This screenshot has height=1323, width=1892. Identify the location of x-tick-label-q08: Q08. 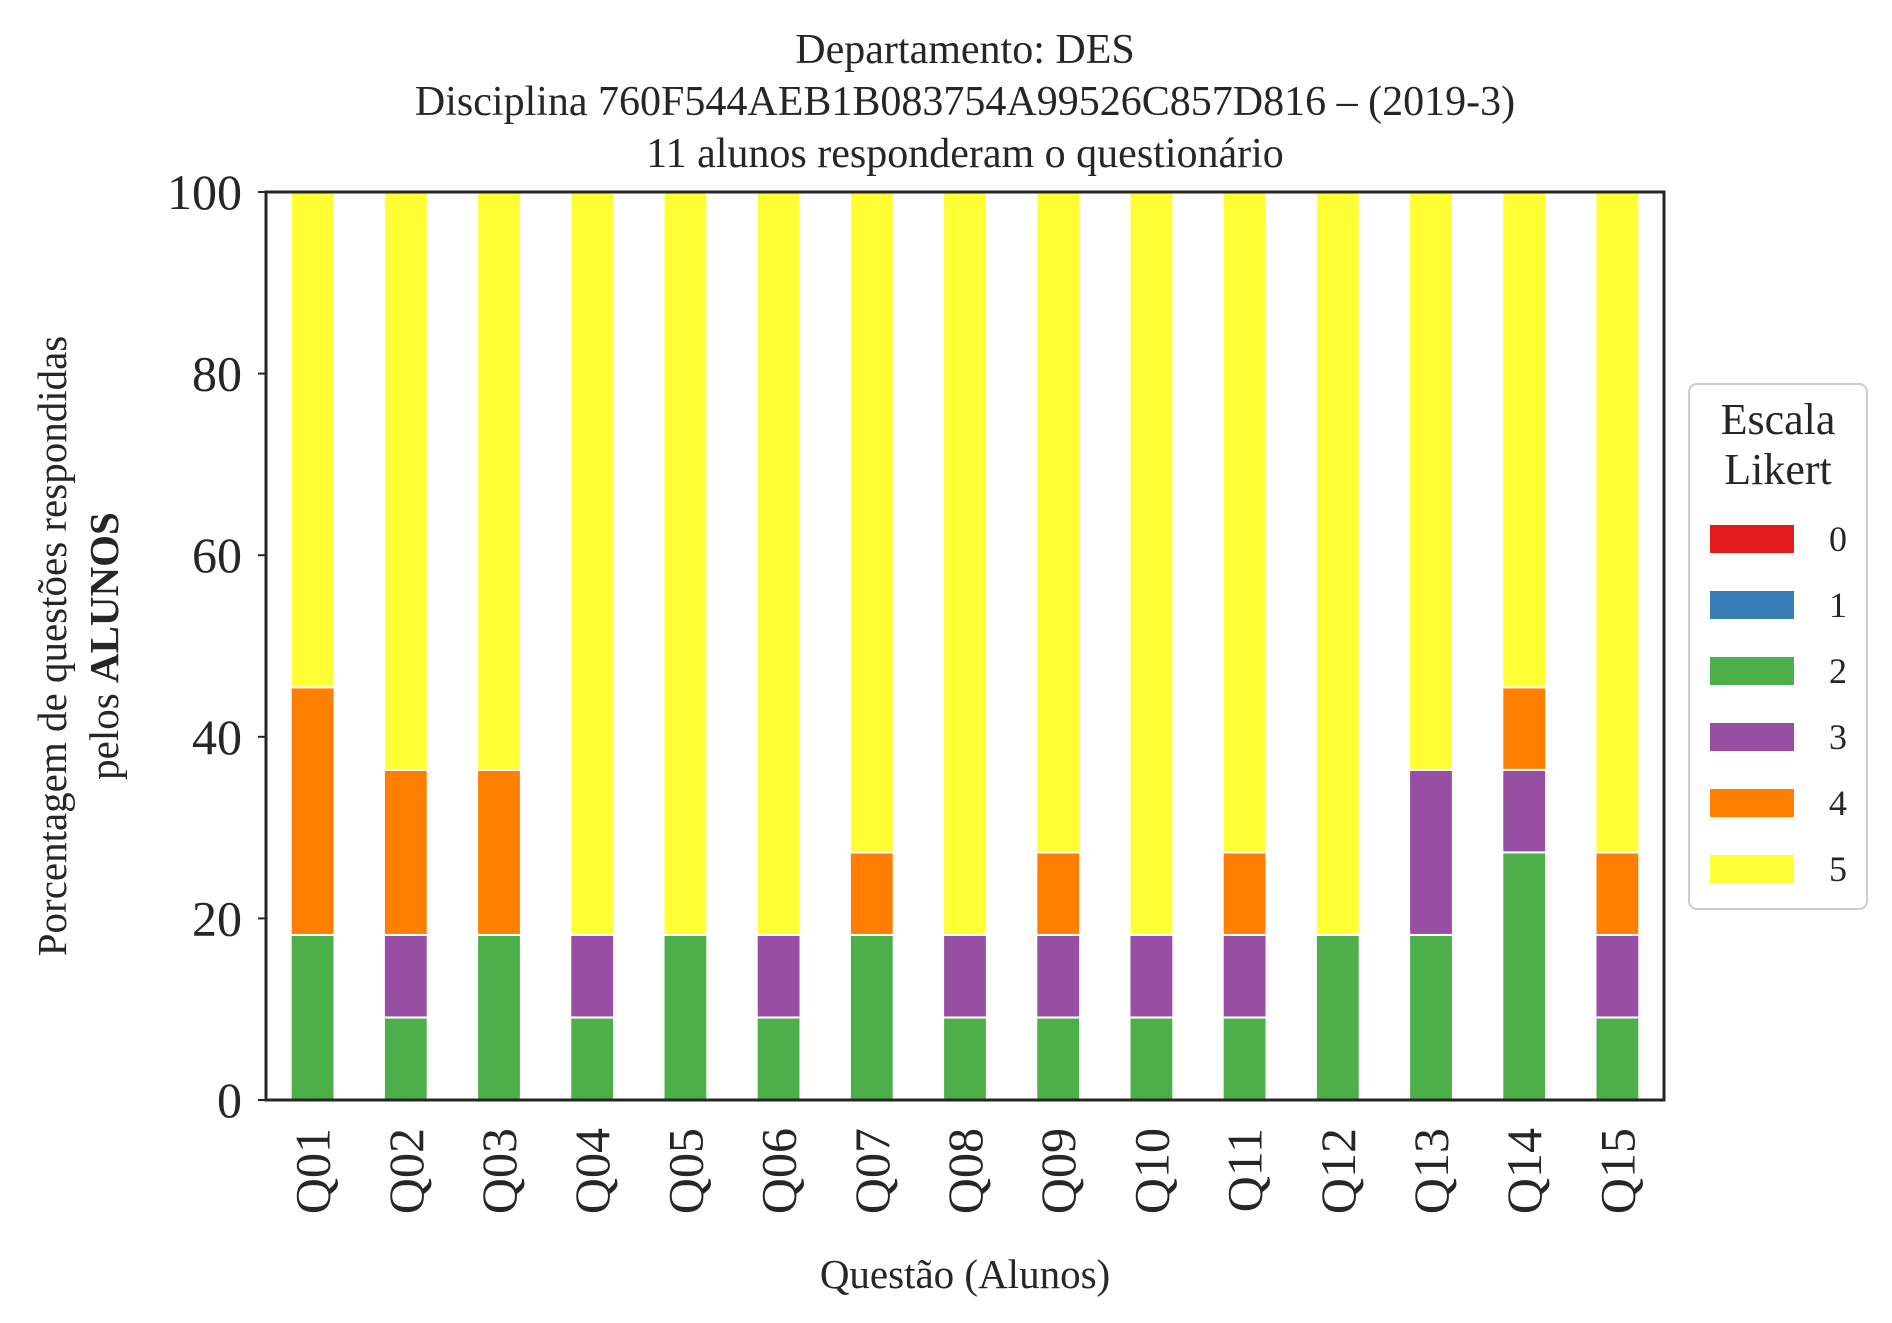
(965, 1171).